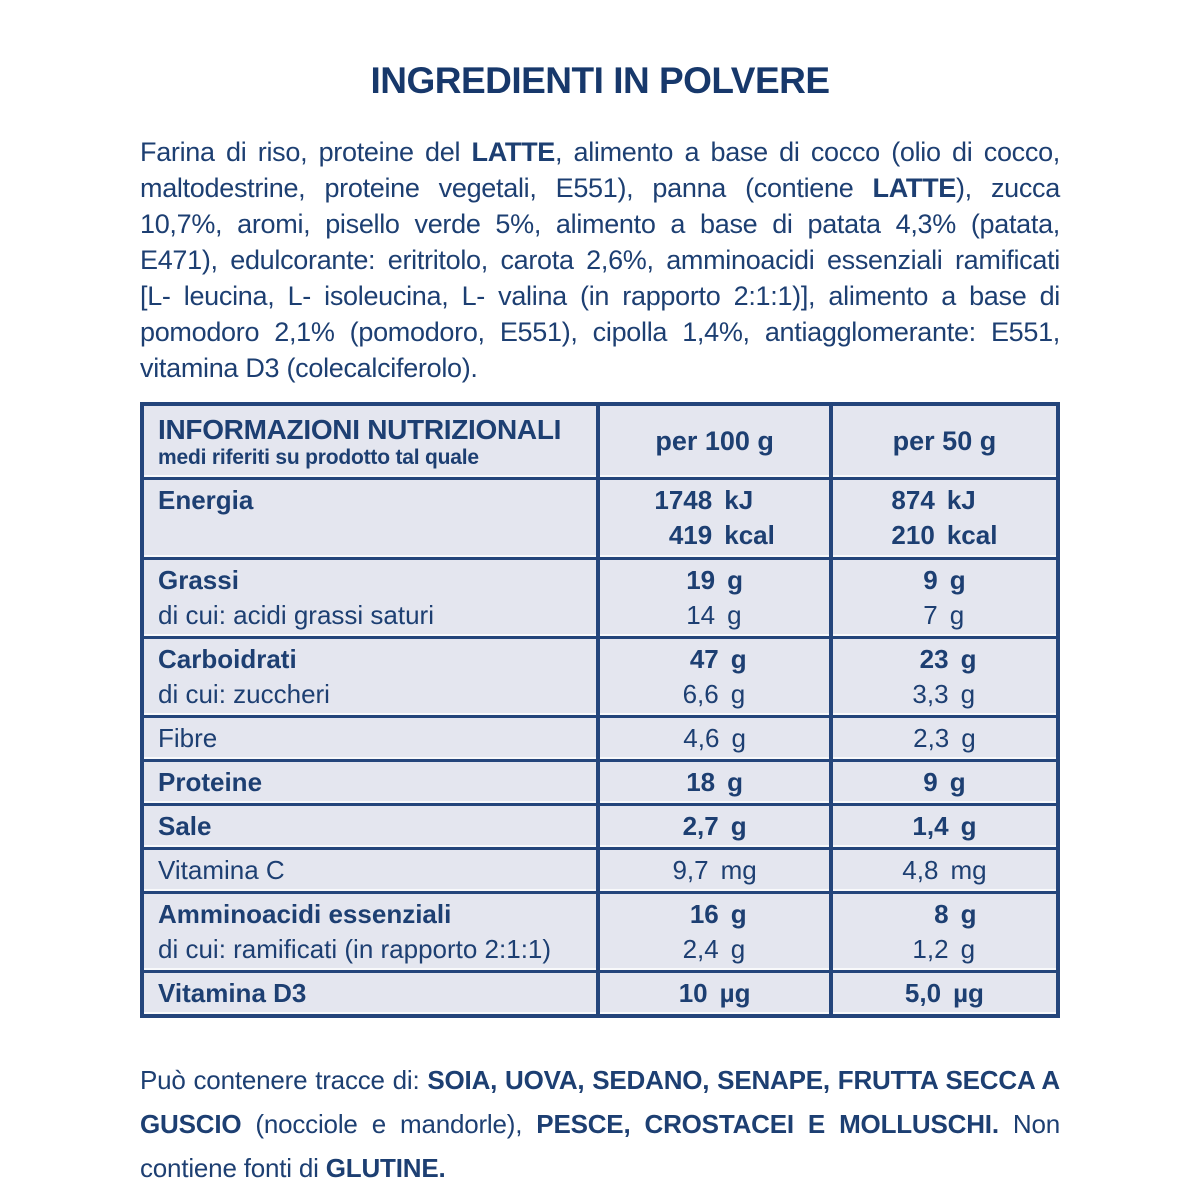  What do you see at coordinates (284, 1080) in the screenshot?
I see `text-segment: Può contenere tracce di:` at bounding box center [284, 1080].